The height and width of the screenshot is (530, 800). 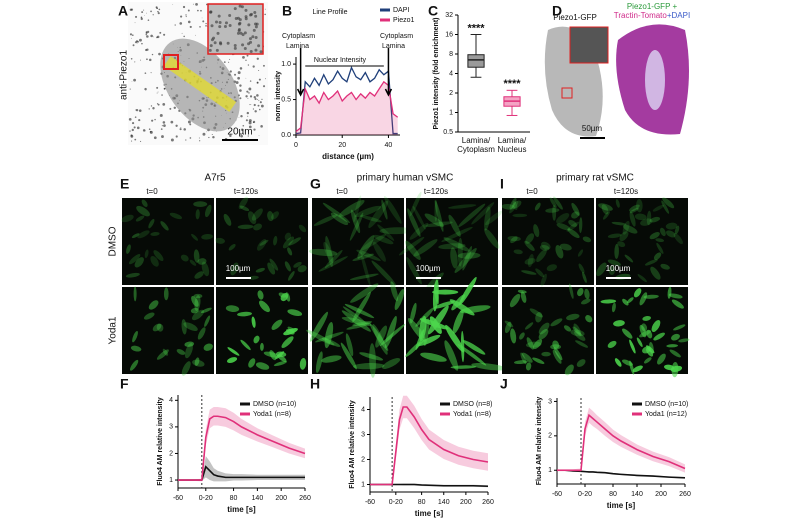 I want to click on row-label: DMSO, so click(x=113, y=241).